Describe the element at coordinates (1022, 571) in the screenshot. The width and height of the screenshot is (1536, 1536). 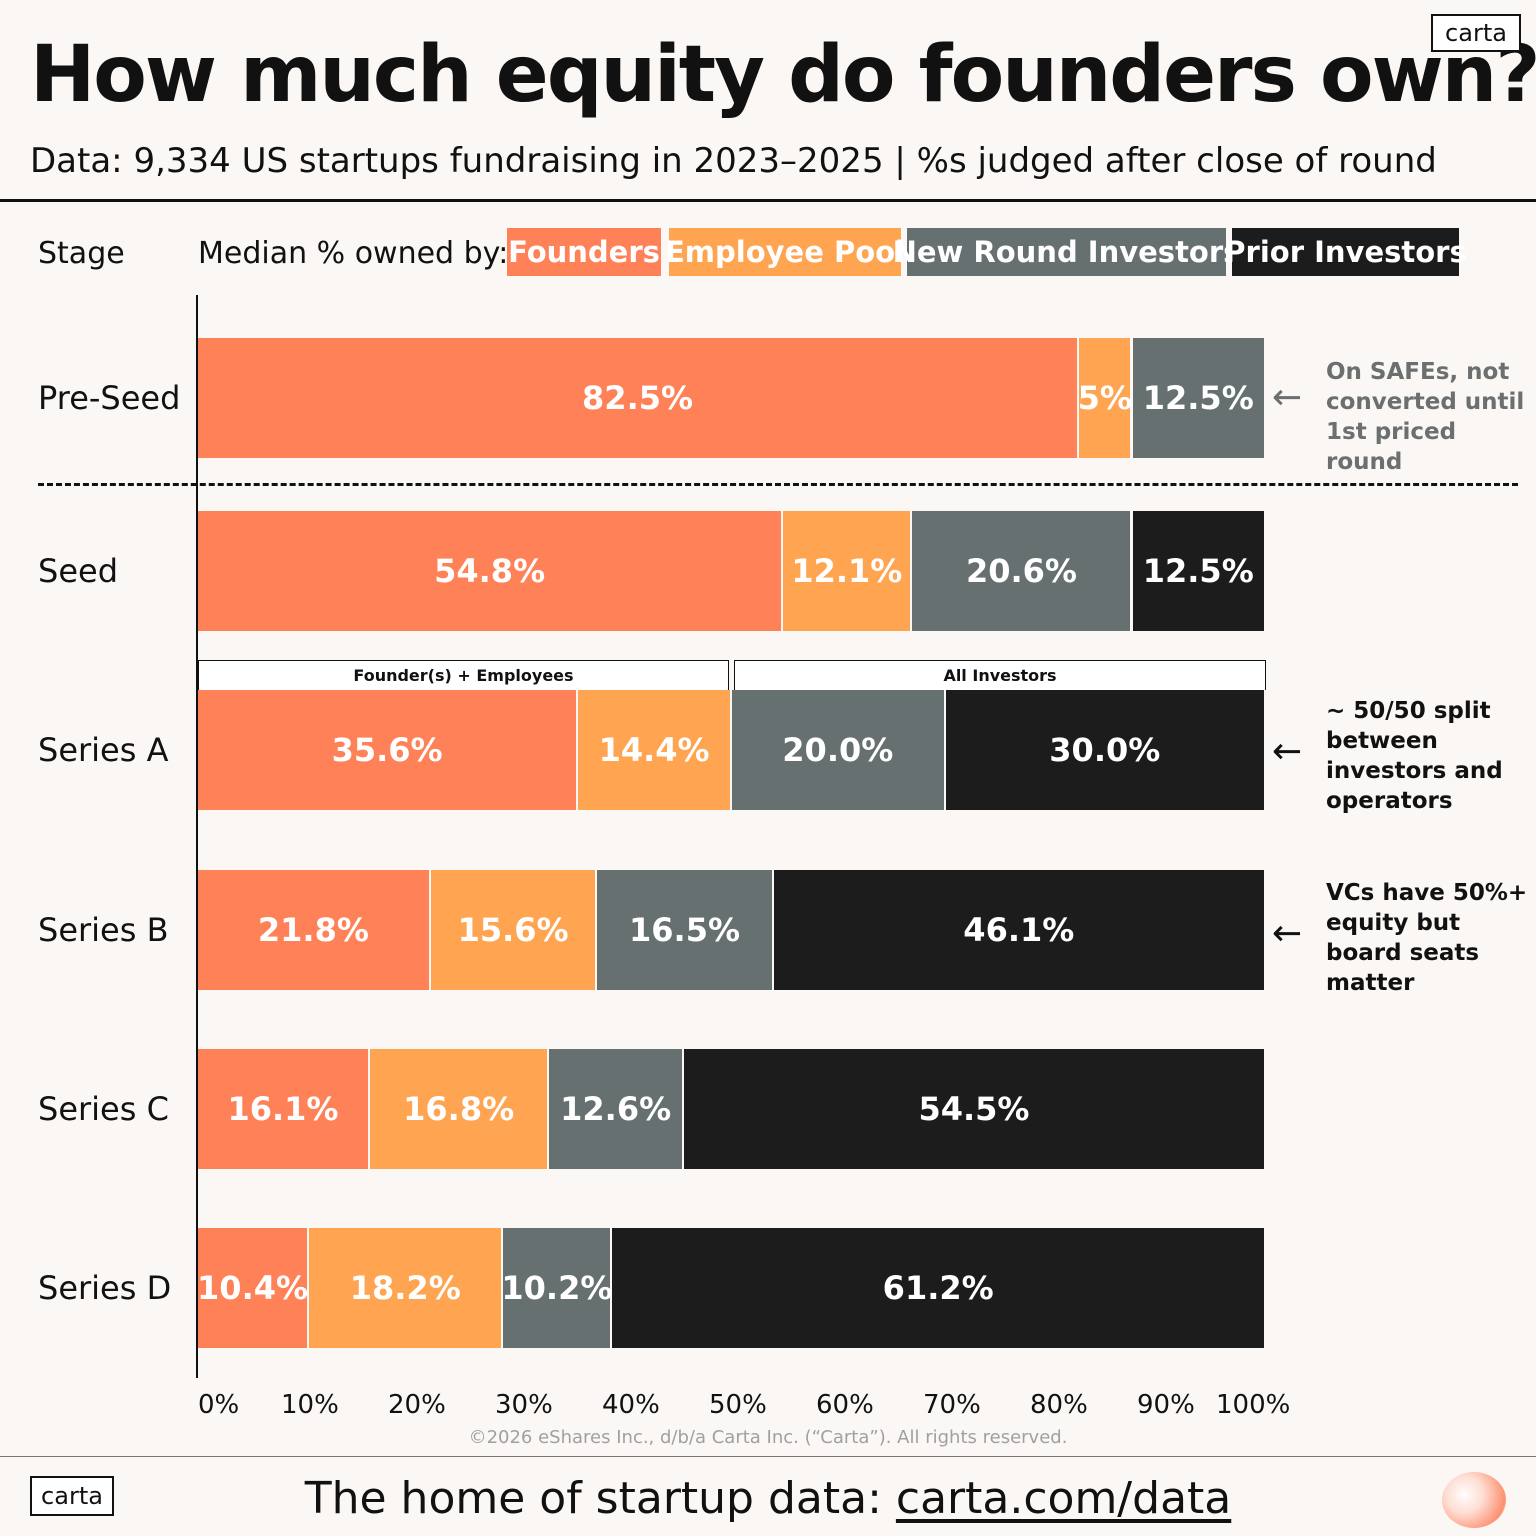
I see `bar-segment-new-round-investors: 20.6%` at that location.